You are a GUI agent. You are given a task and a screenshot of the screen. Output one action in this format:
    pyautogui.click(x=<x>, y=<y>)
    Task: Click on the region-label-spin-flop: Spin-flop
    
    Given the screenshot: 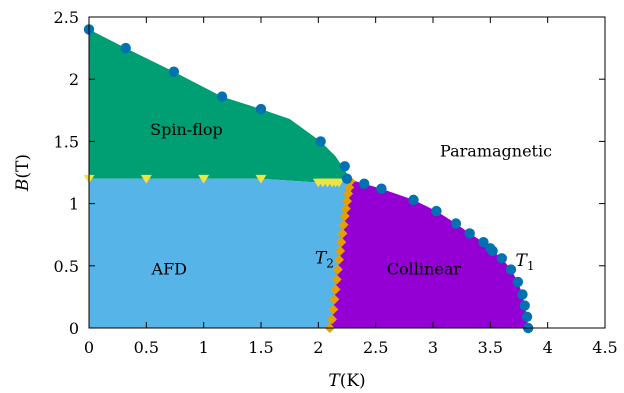 What is the action you would take?
    pyautogui.click(x=186, y=129)
    